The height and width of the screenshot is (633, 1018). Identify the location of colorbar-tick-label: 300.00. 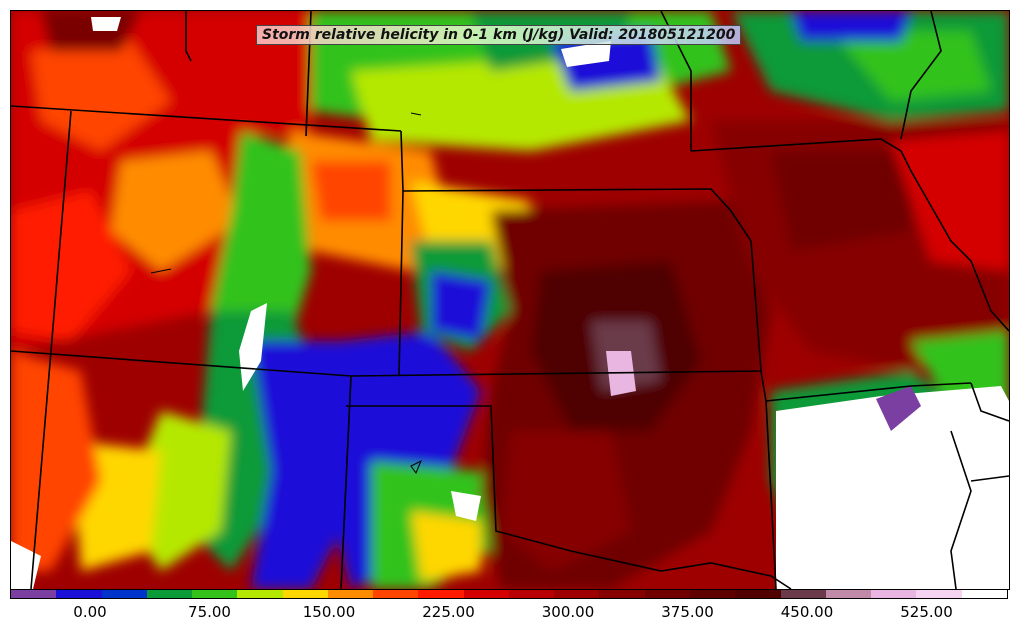
(568, 612).